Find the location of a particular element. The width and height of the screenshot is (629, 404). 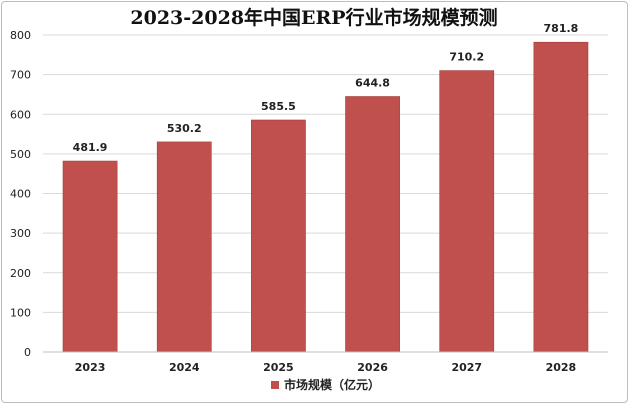

data-label: 710.2 is located at coordinates (466, 57).